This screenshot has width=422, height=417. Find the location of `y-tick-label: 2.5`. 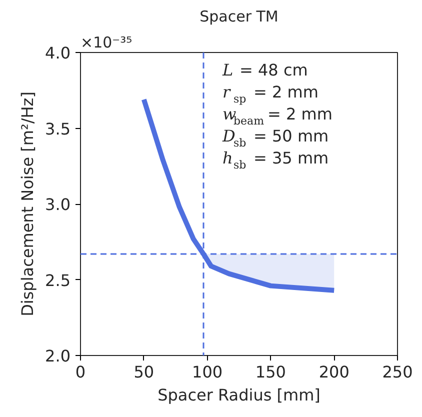

y-tick-label: 2.5 is located at coordinates (58, 280).